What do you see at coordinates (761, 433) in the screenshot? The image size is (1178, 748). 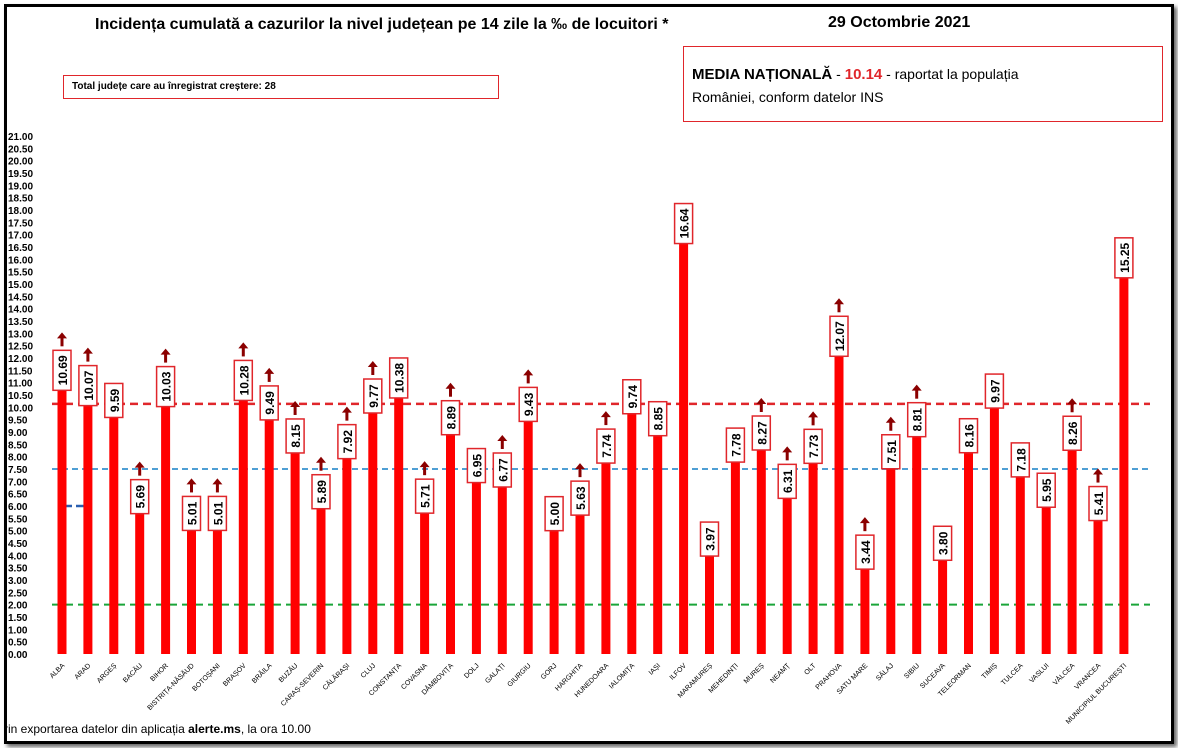 I see `value-label: 8.27` at bounding box center [761, 433].